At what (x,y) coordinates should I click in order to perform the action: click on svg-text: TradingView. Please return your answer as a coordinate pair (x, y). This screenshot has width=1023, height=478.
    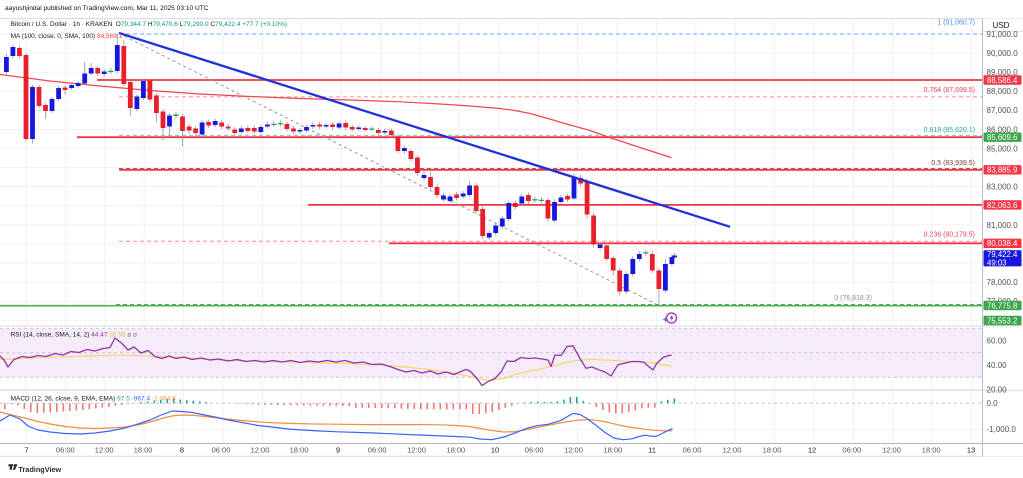
    Looking at the image, I should click on (39, 469).